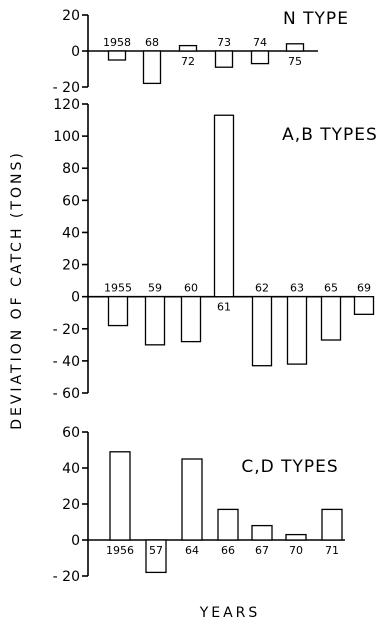 This screenshot has width=390, height=626. What do you see at coordinates (295, 61) in the screenshot?
I see `x-tick-label: 75` at bounding box center [295, 61].